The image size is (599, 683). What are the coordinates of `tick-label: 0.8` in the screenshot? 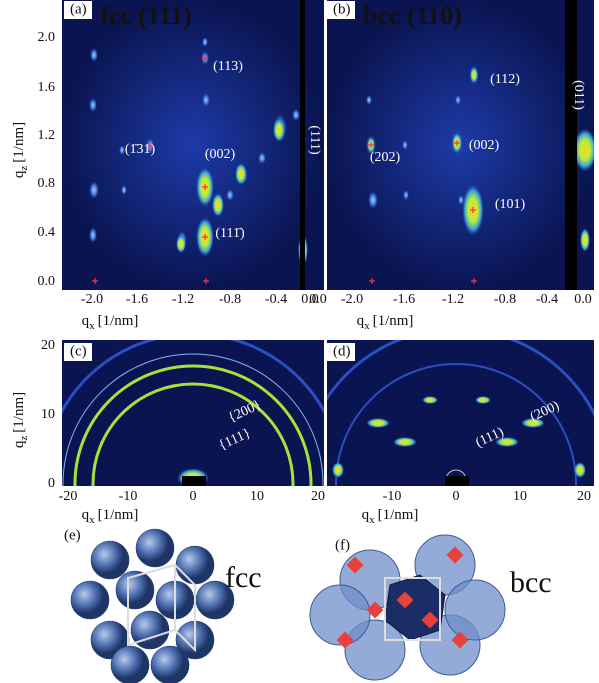 It's located at (47, 183).